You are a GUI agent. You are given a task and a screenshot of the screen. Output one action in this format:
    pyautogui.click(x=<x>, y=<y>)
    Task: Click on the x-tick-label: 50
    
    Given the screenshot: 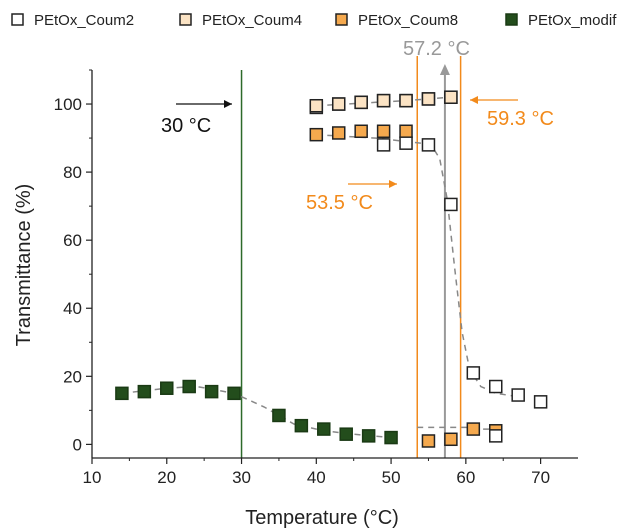 What is the action you would take?
    pyautogui.click(x=391, y=477)
    